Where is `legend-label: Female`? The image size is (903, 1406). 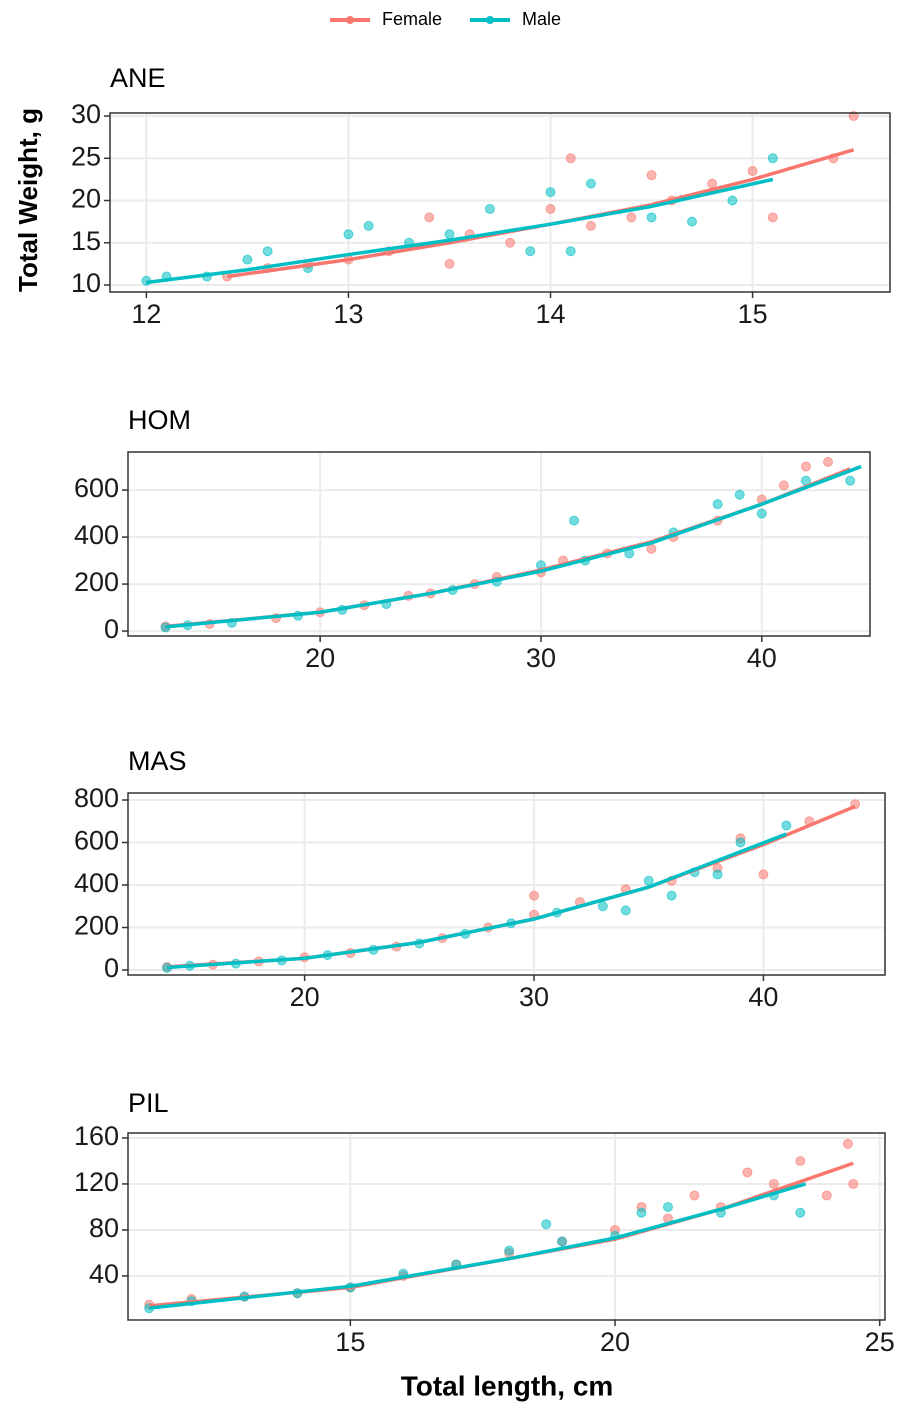
legend-label: Female is located at coordinates (412, 19).